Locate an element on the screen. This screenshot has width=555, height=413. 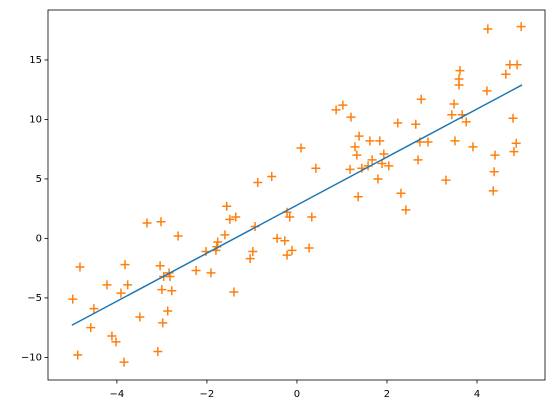
y-tick-label: 0 is located at coordinates (39, 238).